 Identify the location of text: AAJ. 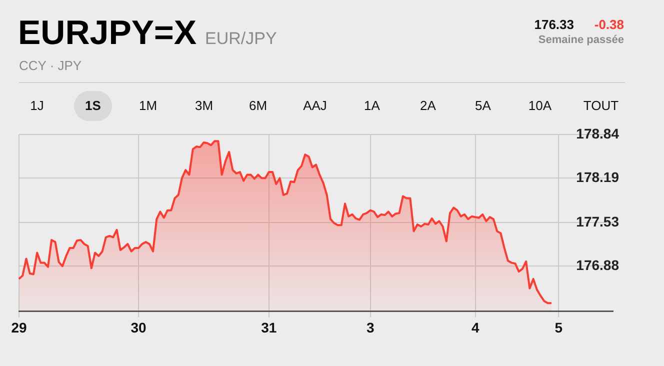
(315, 105).